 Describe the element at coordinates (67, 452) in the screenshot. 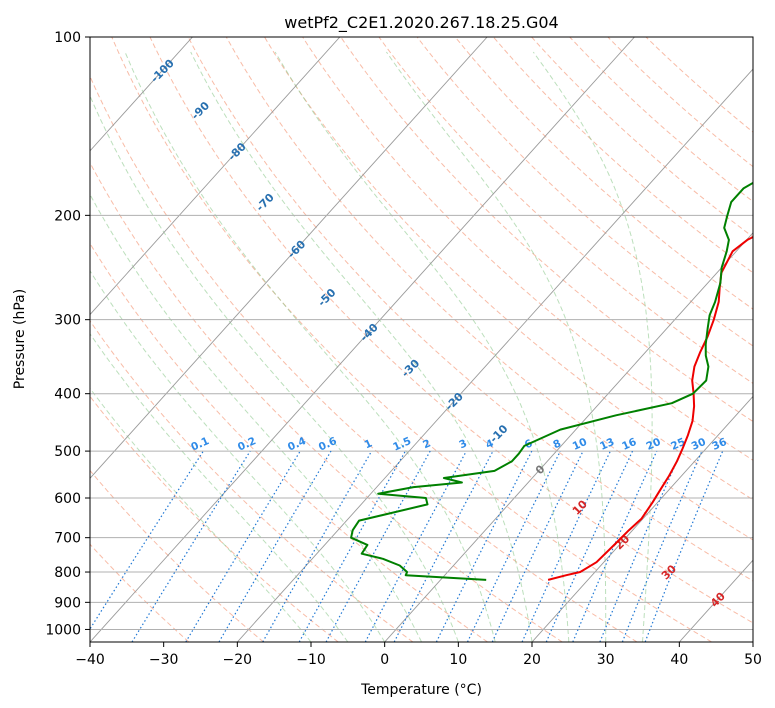

I see `y-tick-label: 500` at that location.